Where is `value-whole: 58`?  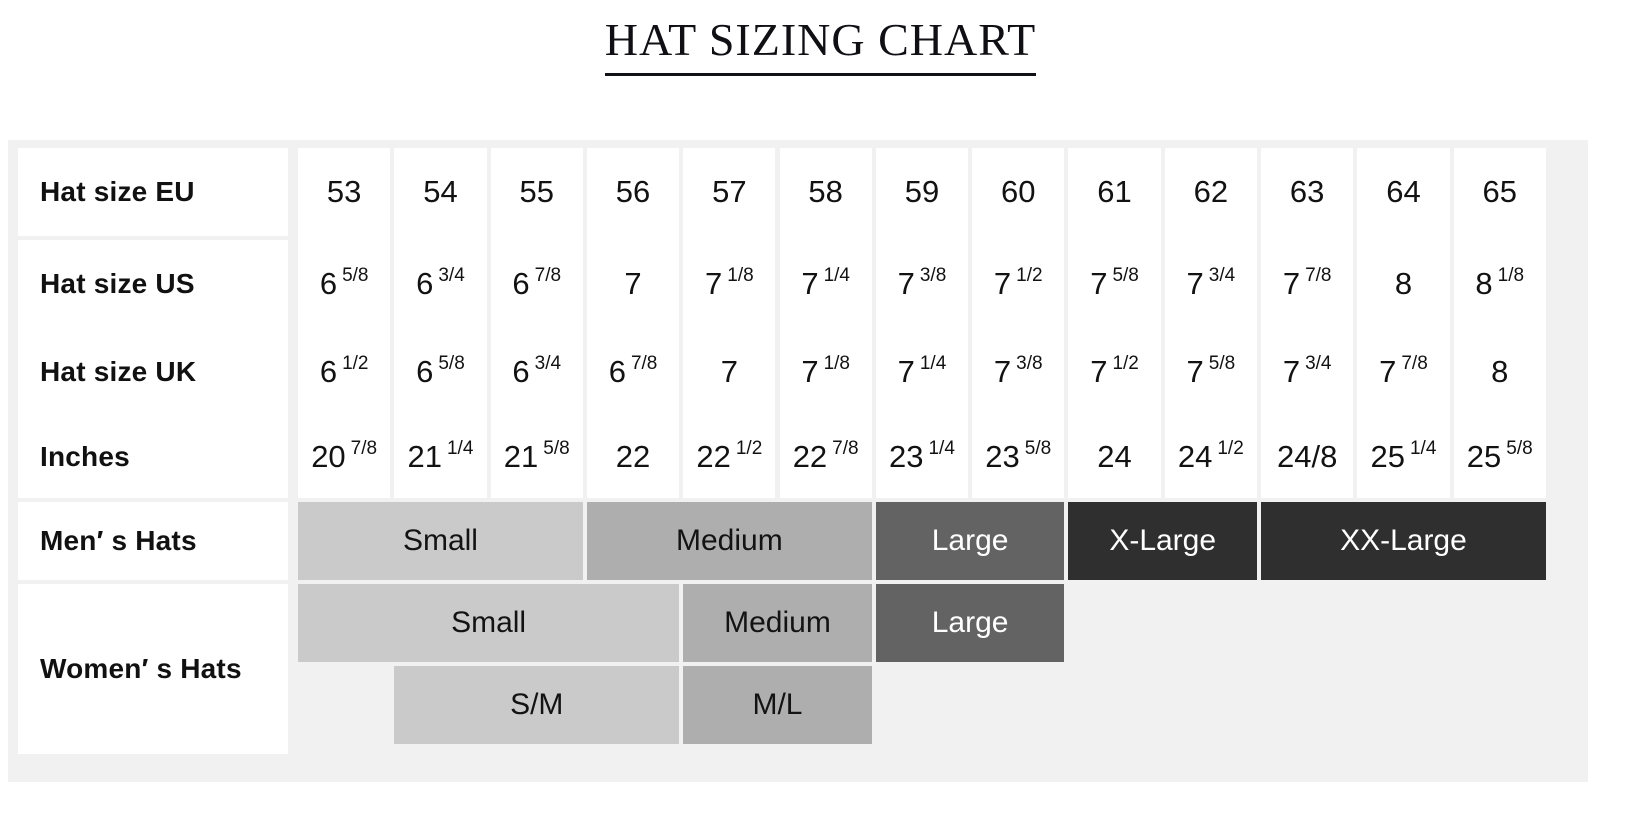
value-whole: 58 is located at coordinates (825, 191).